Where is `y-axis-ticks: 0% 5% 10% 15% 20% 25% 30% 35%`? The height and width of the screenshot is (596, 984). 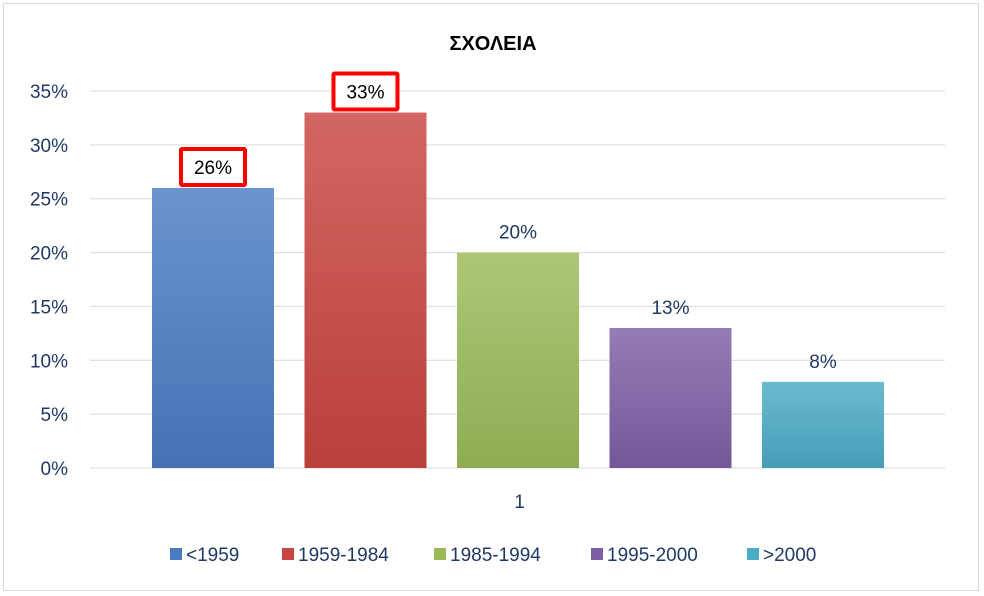
y-axis-ticks: 0% 5% 10% 15% 20% 25% 30% 35% is located at coordinates (49, 281).